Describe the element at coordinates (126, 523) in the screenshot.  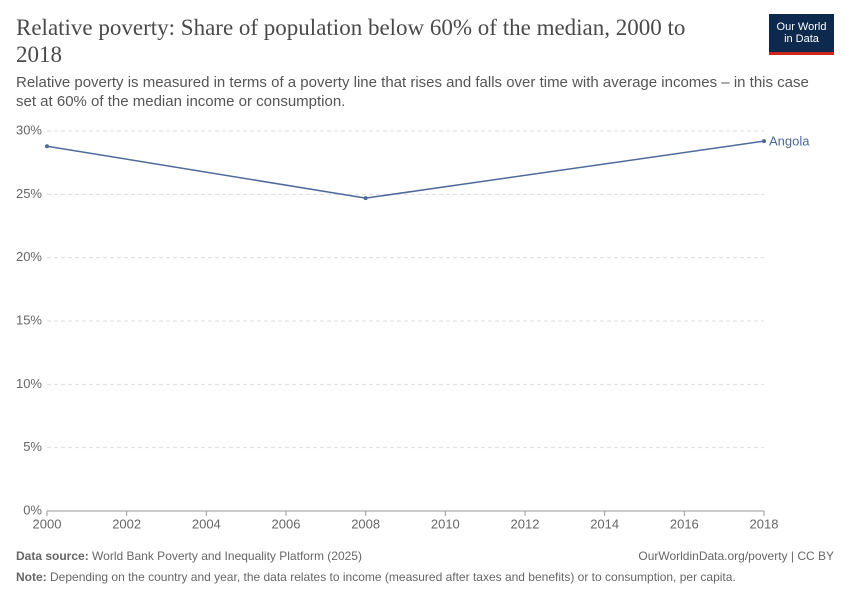
I see `x-tick-label: 2002` at that location.